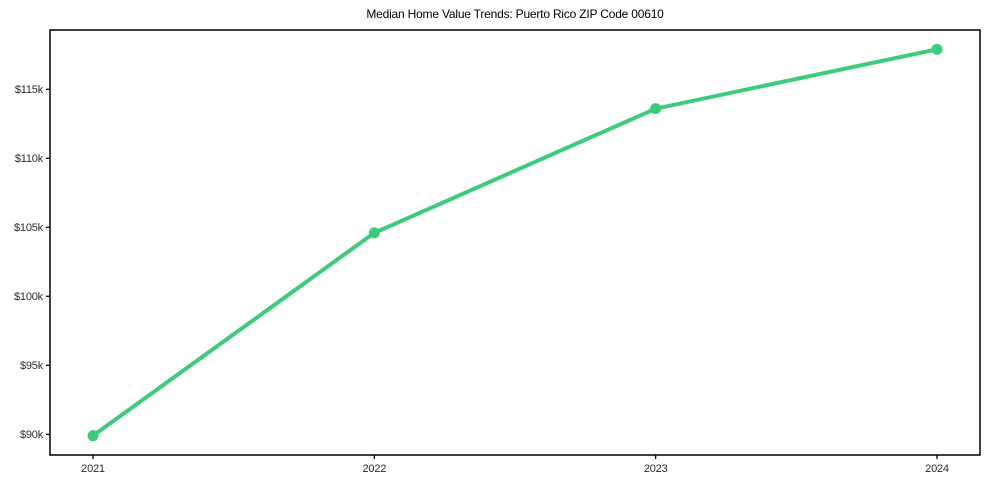  Describe the element at coordinates (29, 297) in the screenshot. I see `y-tick-label: $100k` at that location.